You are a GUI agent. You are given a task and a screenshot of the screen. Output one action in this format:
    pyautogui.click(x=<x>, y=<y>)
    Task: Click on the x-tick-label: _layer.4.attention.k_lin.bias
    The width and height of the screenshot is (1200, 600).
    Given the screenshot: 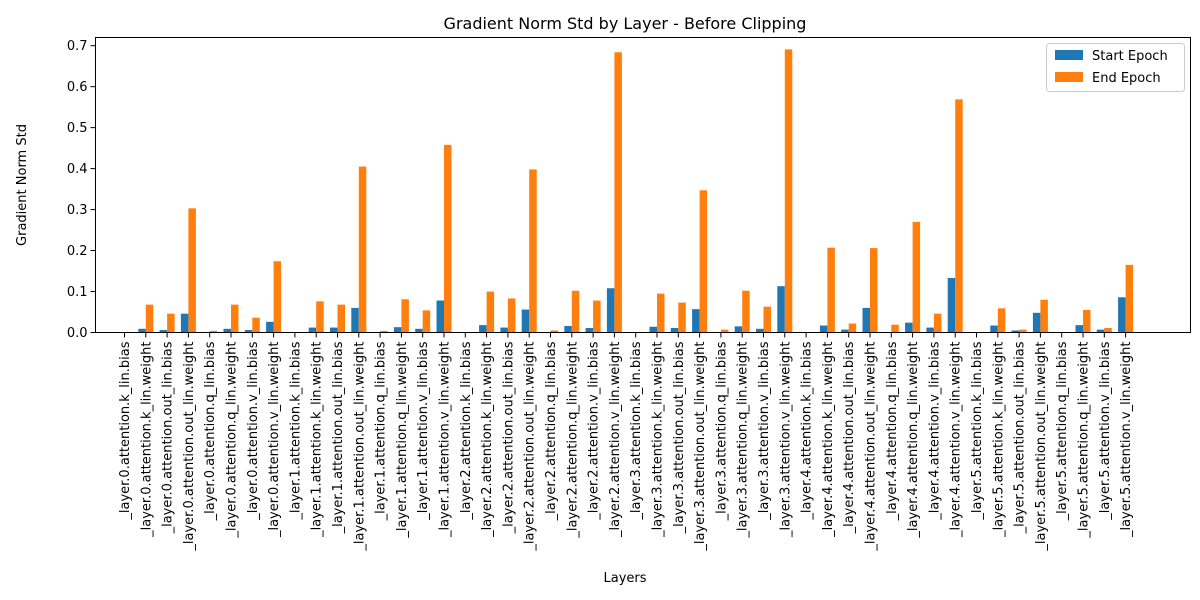 What is the action you would take?
    pyautogui.click(x=807, y=430)
    